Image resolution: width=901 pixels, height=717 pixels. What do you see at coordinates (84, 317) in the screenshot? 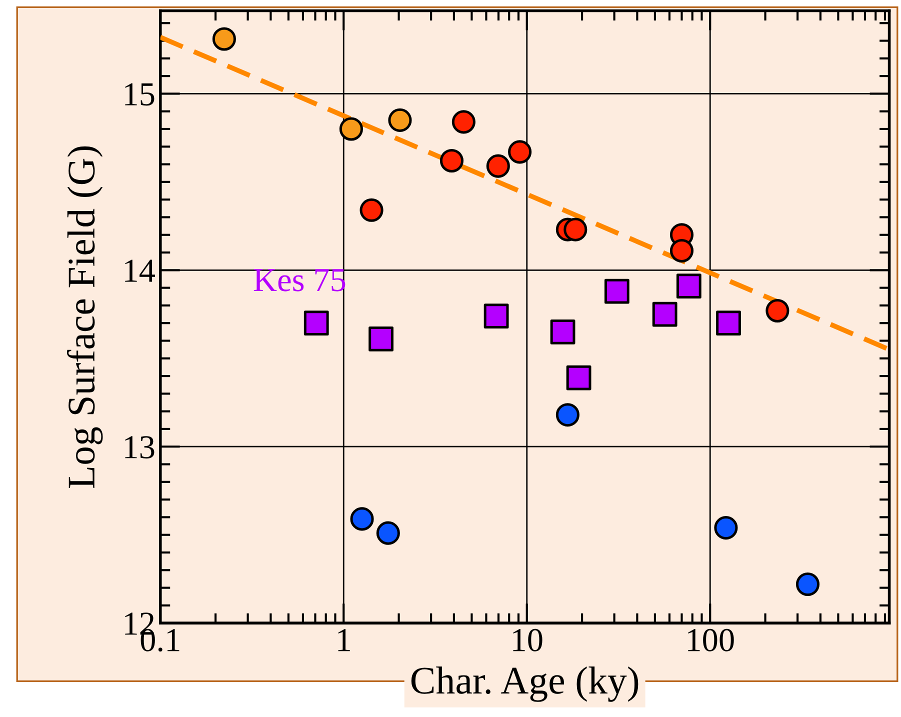
I see `y-axis-title: Log Surface Field (G)` at bounding box center [84, 317].